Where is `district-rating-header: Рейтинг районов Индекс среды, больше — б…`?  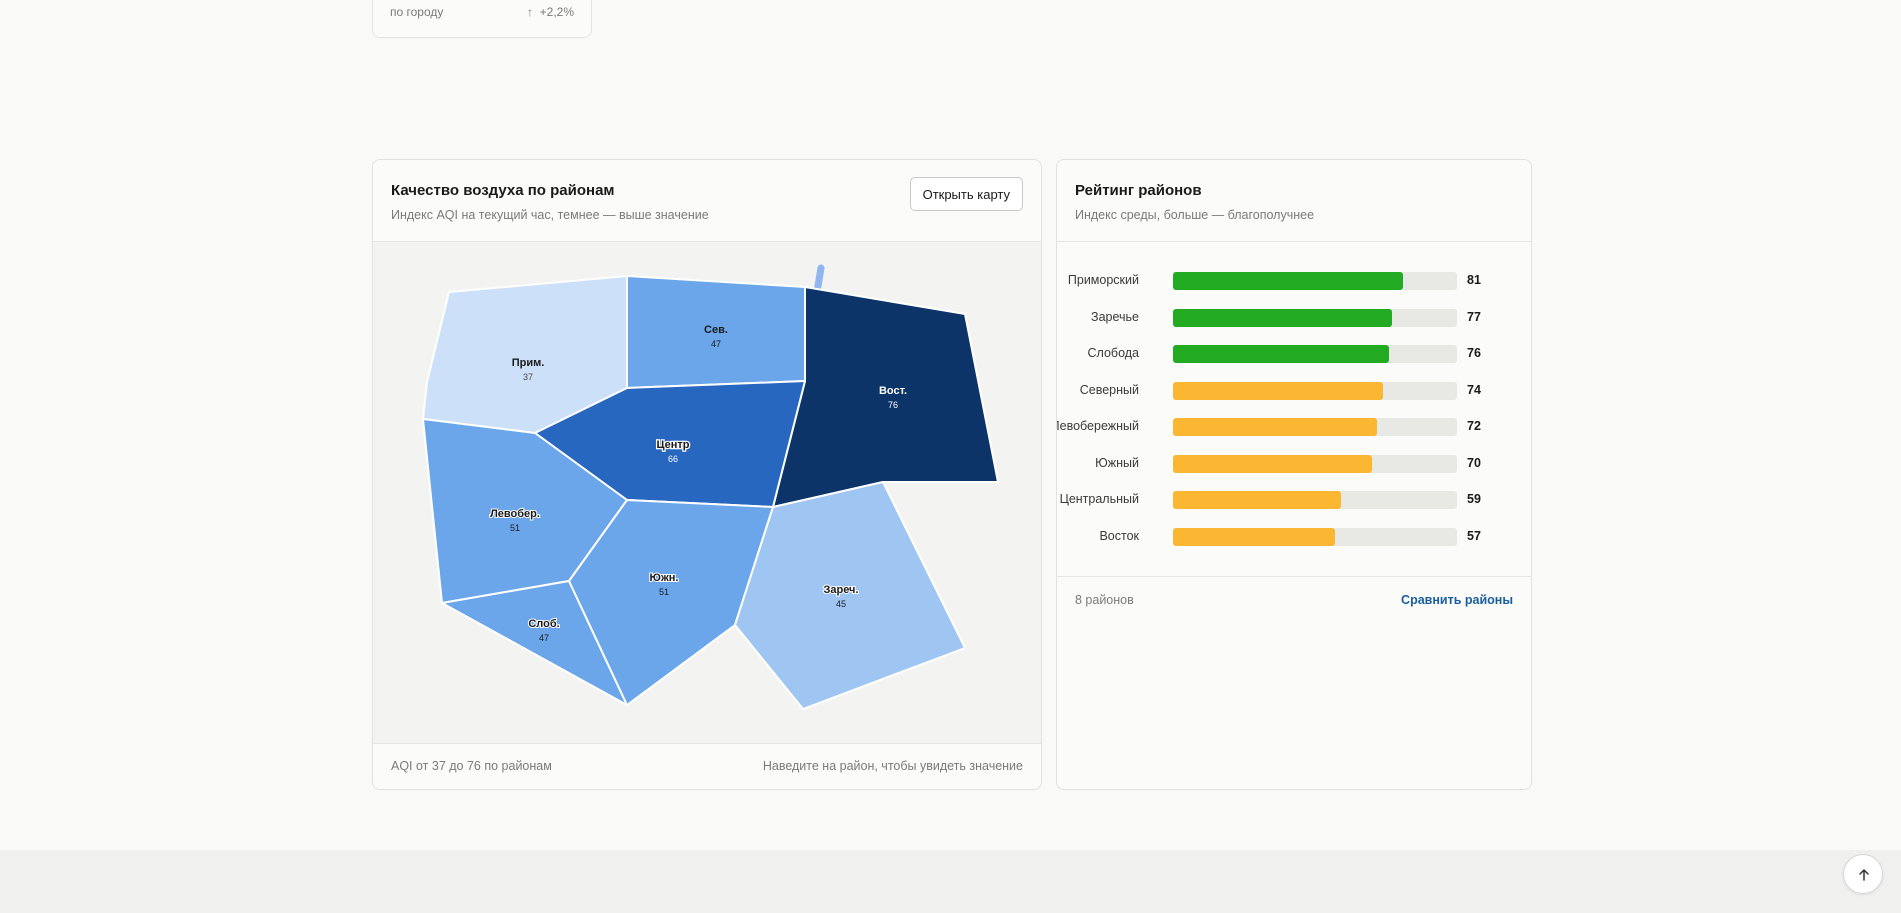 district-rating-header: Рейтинг районов Индекс среды, больше — б… is located at coordinates (1294, 201).